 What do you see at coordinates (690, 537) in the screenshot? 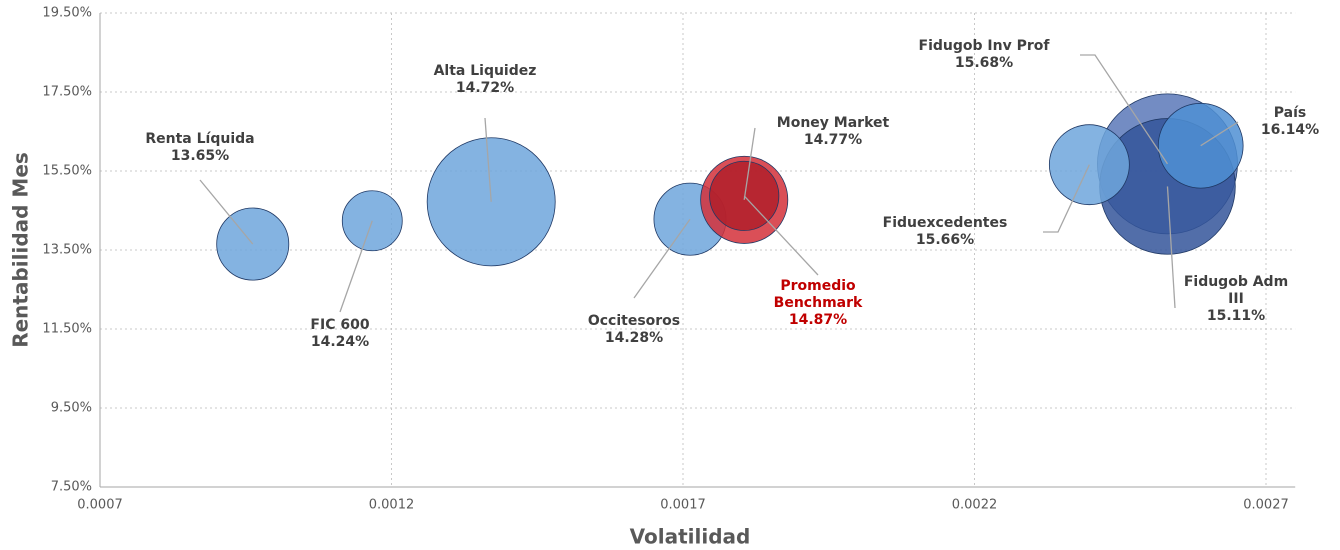
I see `x-axis-title: Volatilidad` at bounding box center [690, 537].